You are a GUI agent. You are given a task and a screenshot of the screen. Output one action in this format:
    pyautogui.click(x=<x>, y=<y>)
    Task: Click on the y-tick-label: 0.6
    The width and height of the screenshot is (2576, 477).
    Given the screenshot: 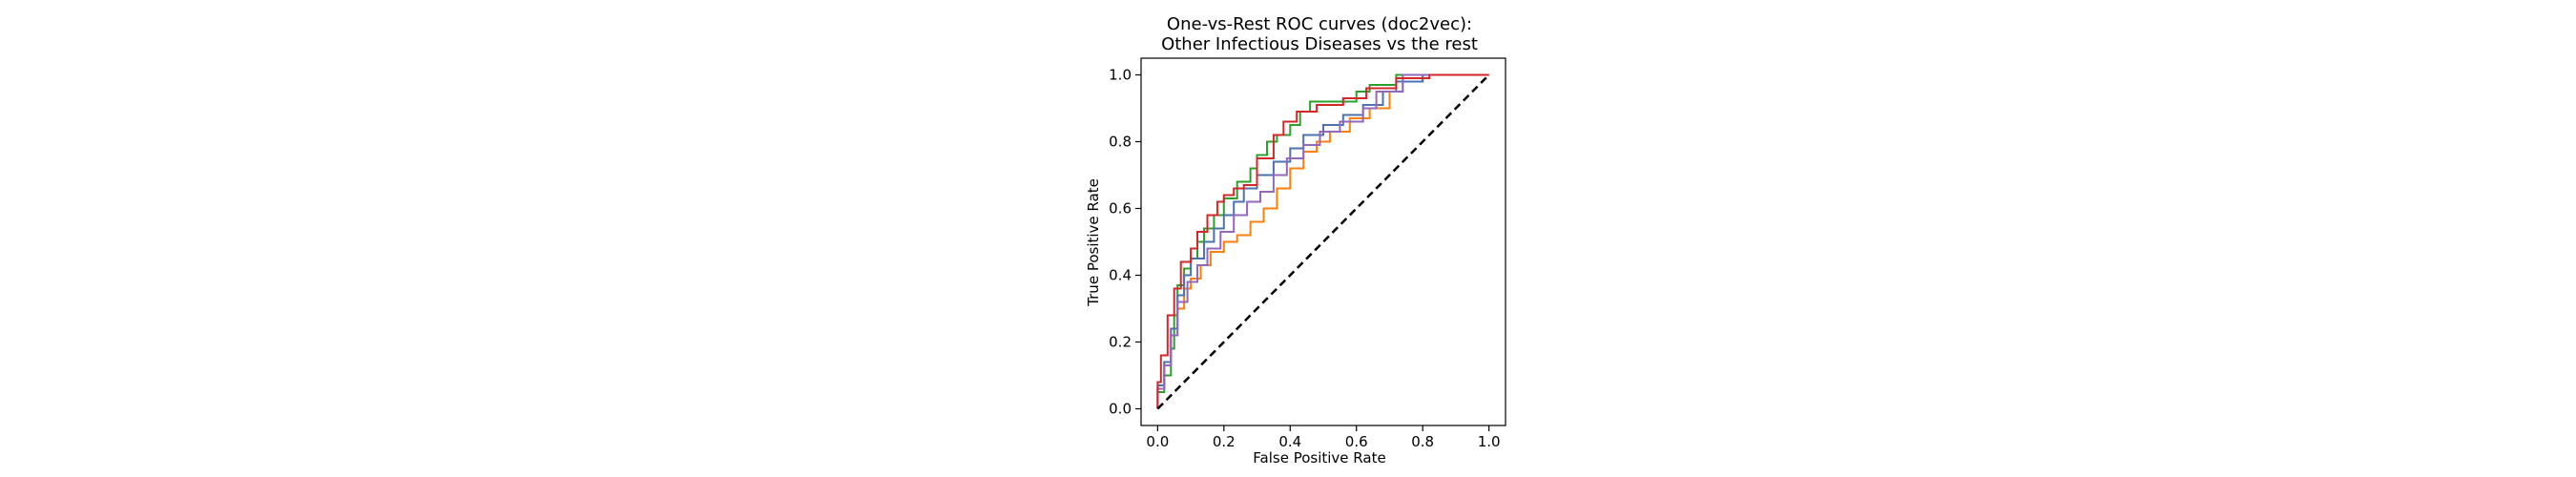 What is the action you would take?
    pyautogui.click(x=1120, y=209)
    